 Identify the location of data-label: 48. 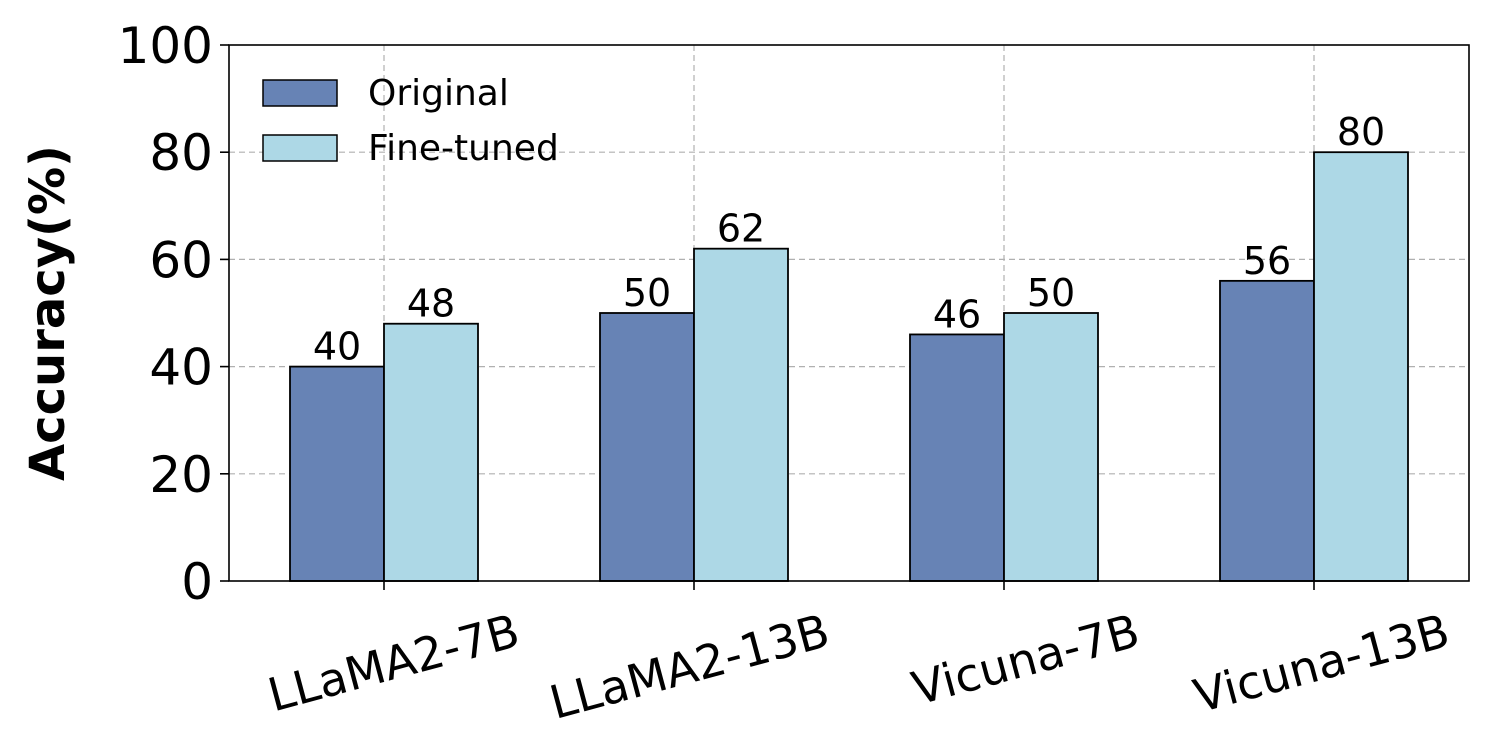
(431, 304).